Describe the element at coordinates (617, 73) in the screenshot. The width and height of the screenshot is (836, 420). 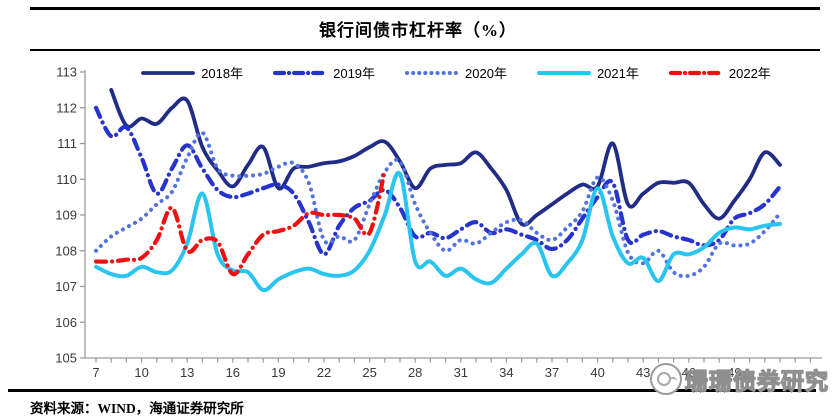
I see `legend-label: 2021年` at that location.